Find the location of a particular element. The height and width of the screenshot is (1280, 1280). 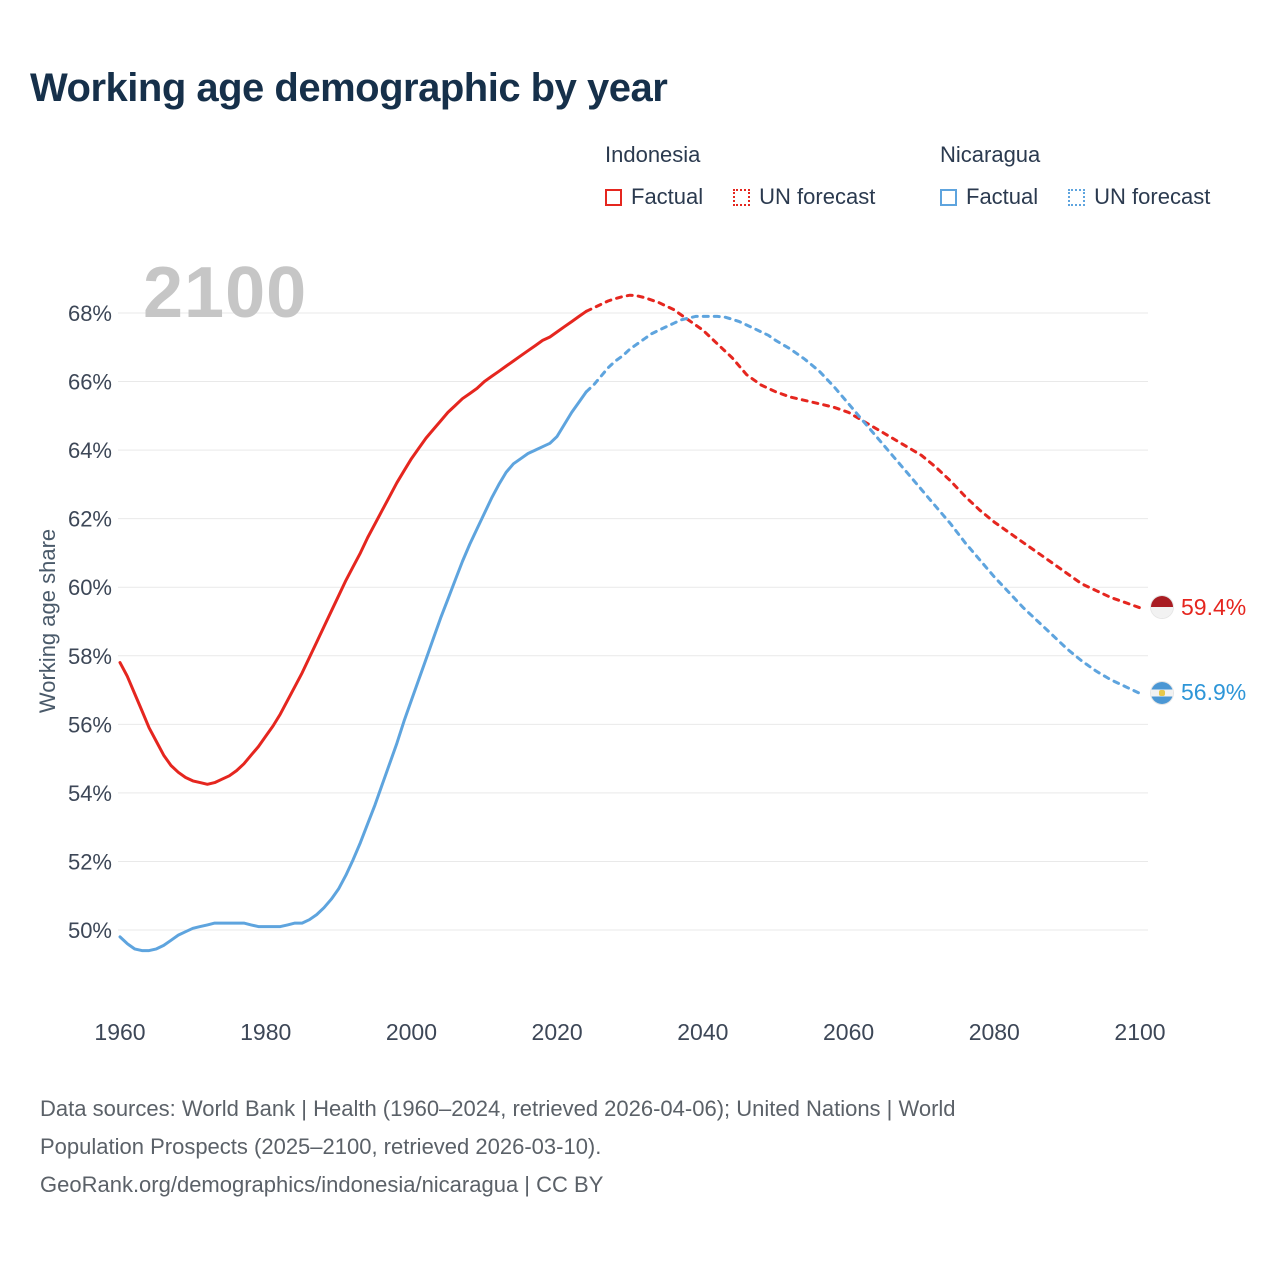

y-tick-label: 62% is located at coordinates (90, 519).